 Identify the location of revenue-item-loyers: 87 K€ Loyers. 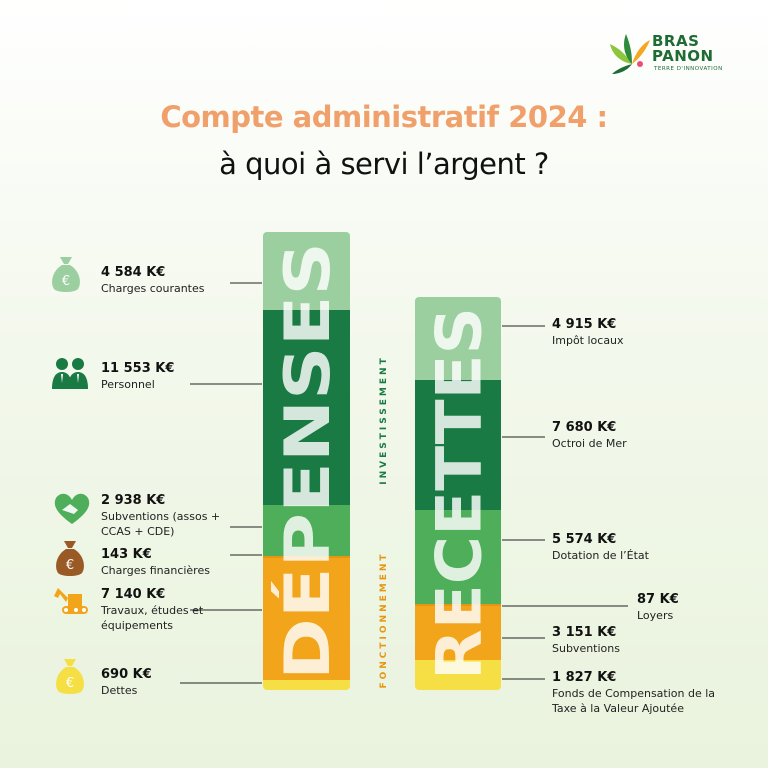
(658, 607).